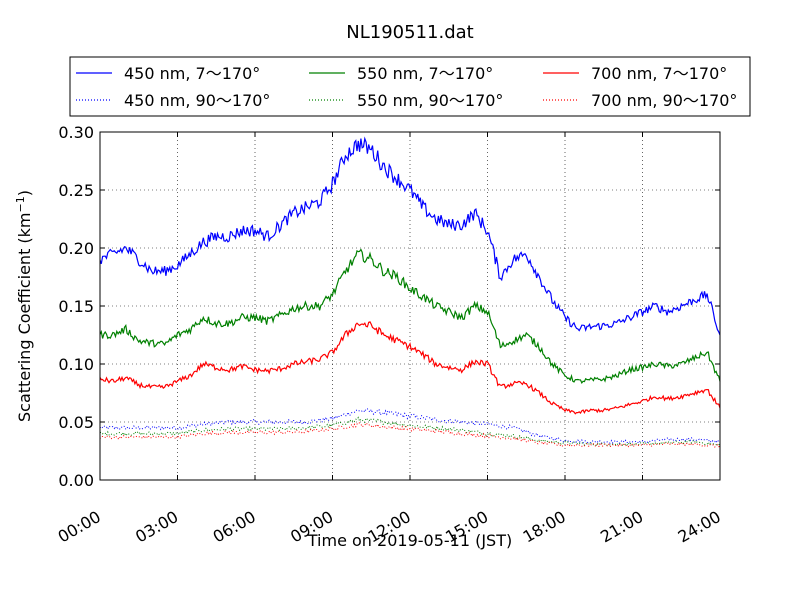 The height and width of the screenshot is (604, 800). I want to click on y-tick-label: 0.10, so click(76, 364).